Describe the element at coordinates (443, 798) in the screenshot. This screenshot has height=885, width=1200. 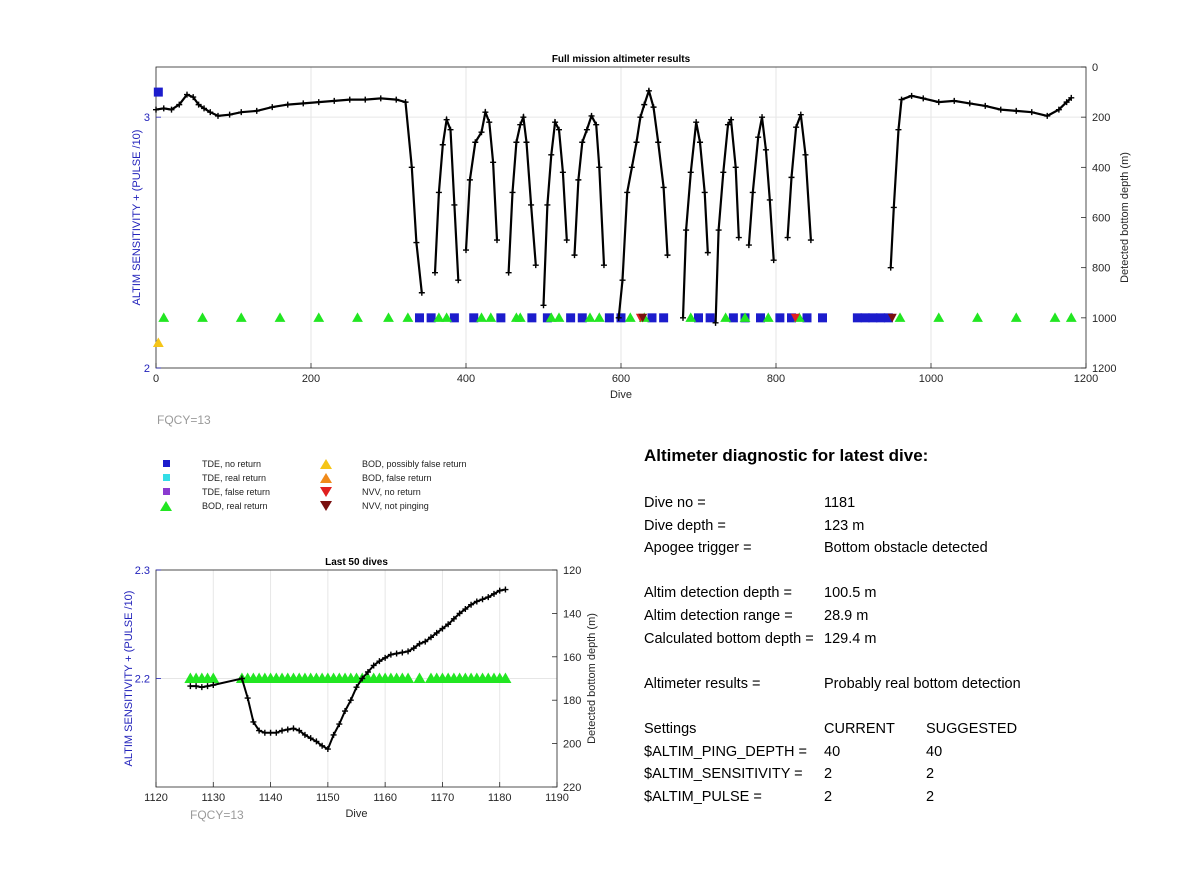
I see `x-tick-label: 1170` at that location.